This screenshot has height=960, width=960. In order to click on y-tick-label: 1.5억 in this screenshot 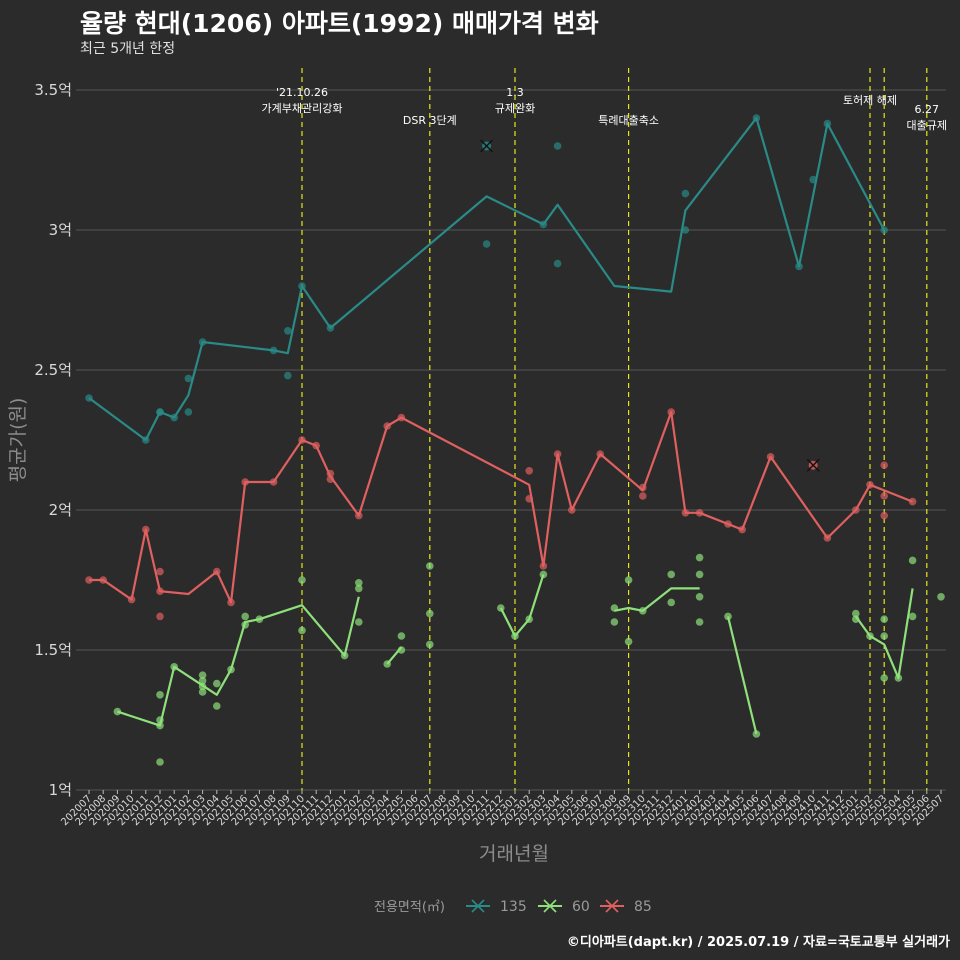, I will do `click(53, 650)`.